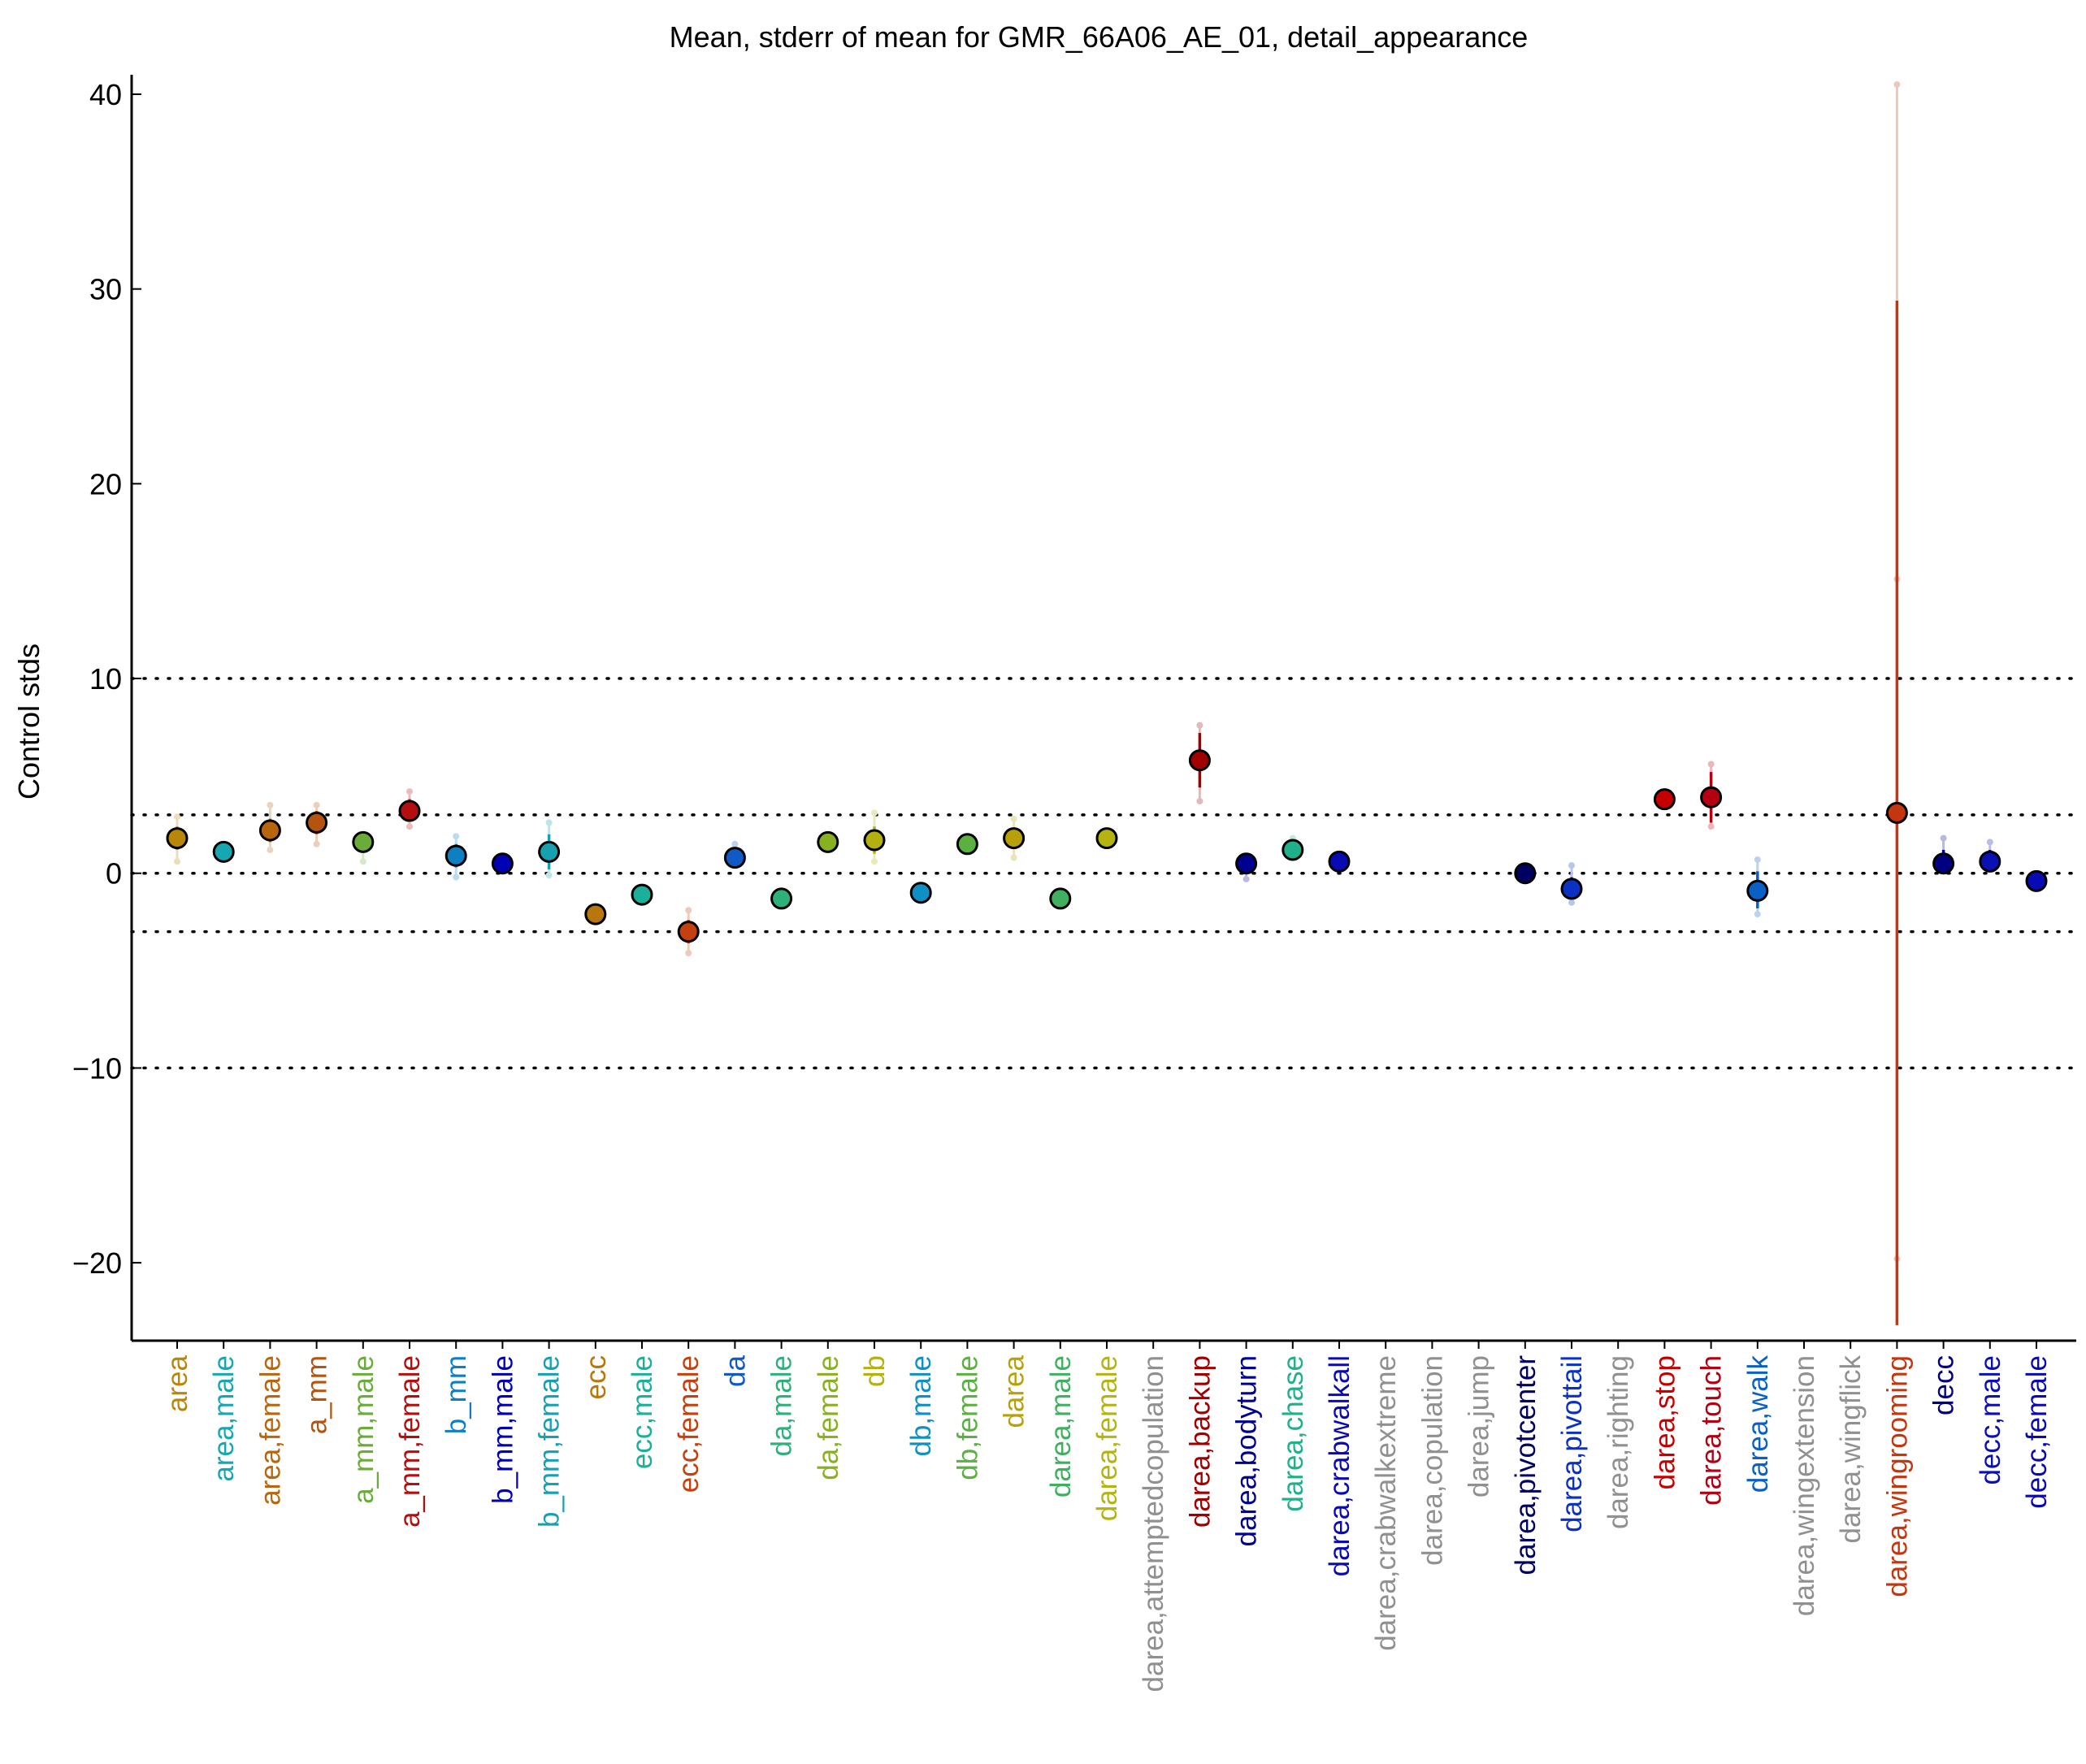 The height and width of the screenshot is (1764, 2086). Describe the element at coordinates (875, 1371) in the screenshot. I see `x-tick-label: db` at that location.